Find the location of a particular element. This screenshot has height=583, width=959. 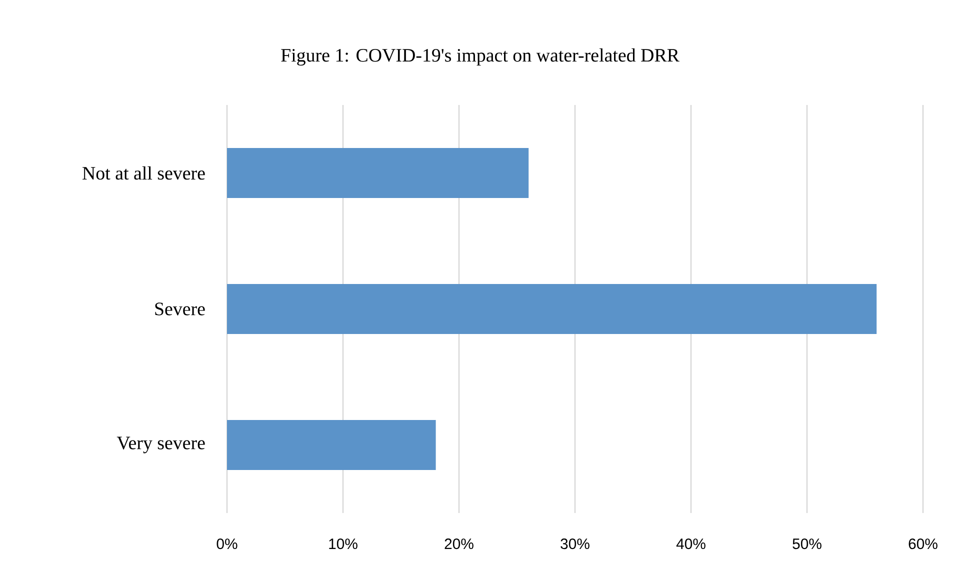

y-tick-label: Not at all severe is located at coordinates (143, 173).